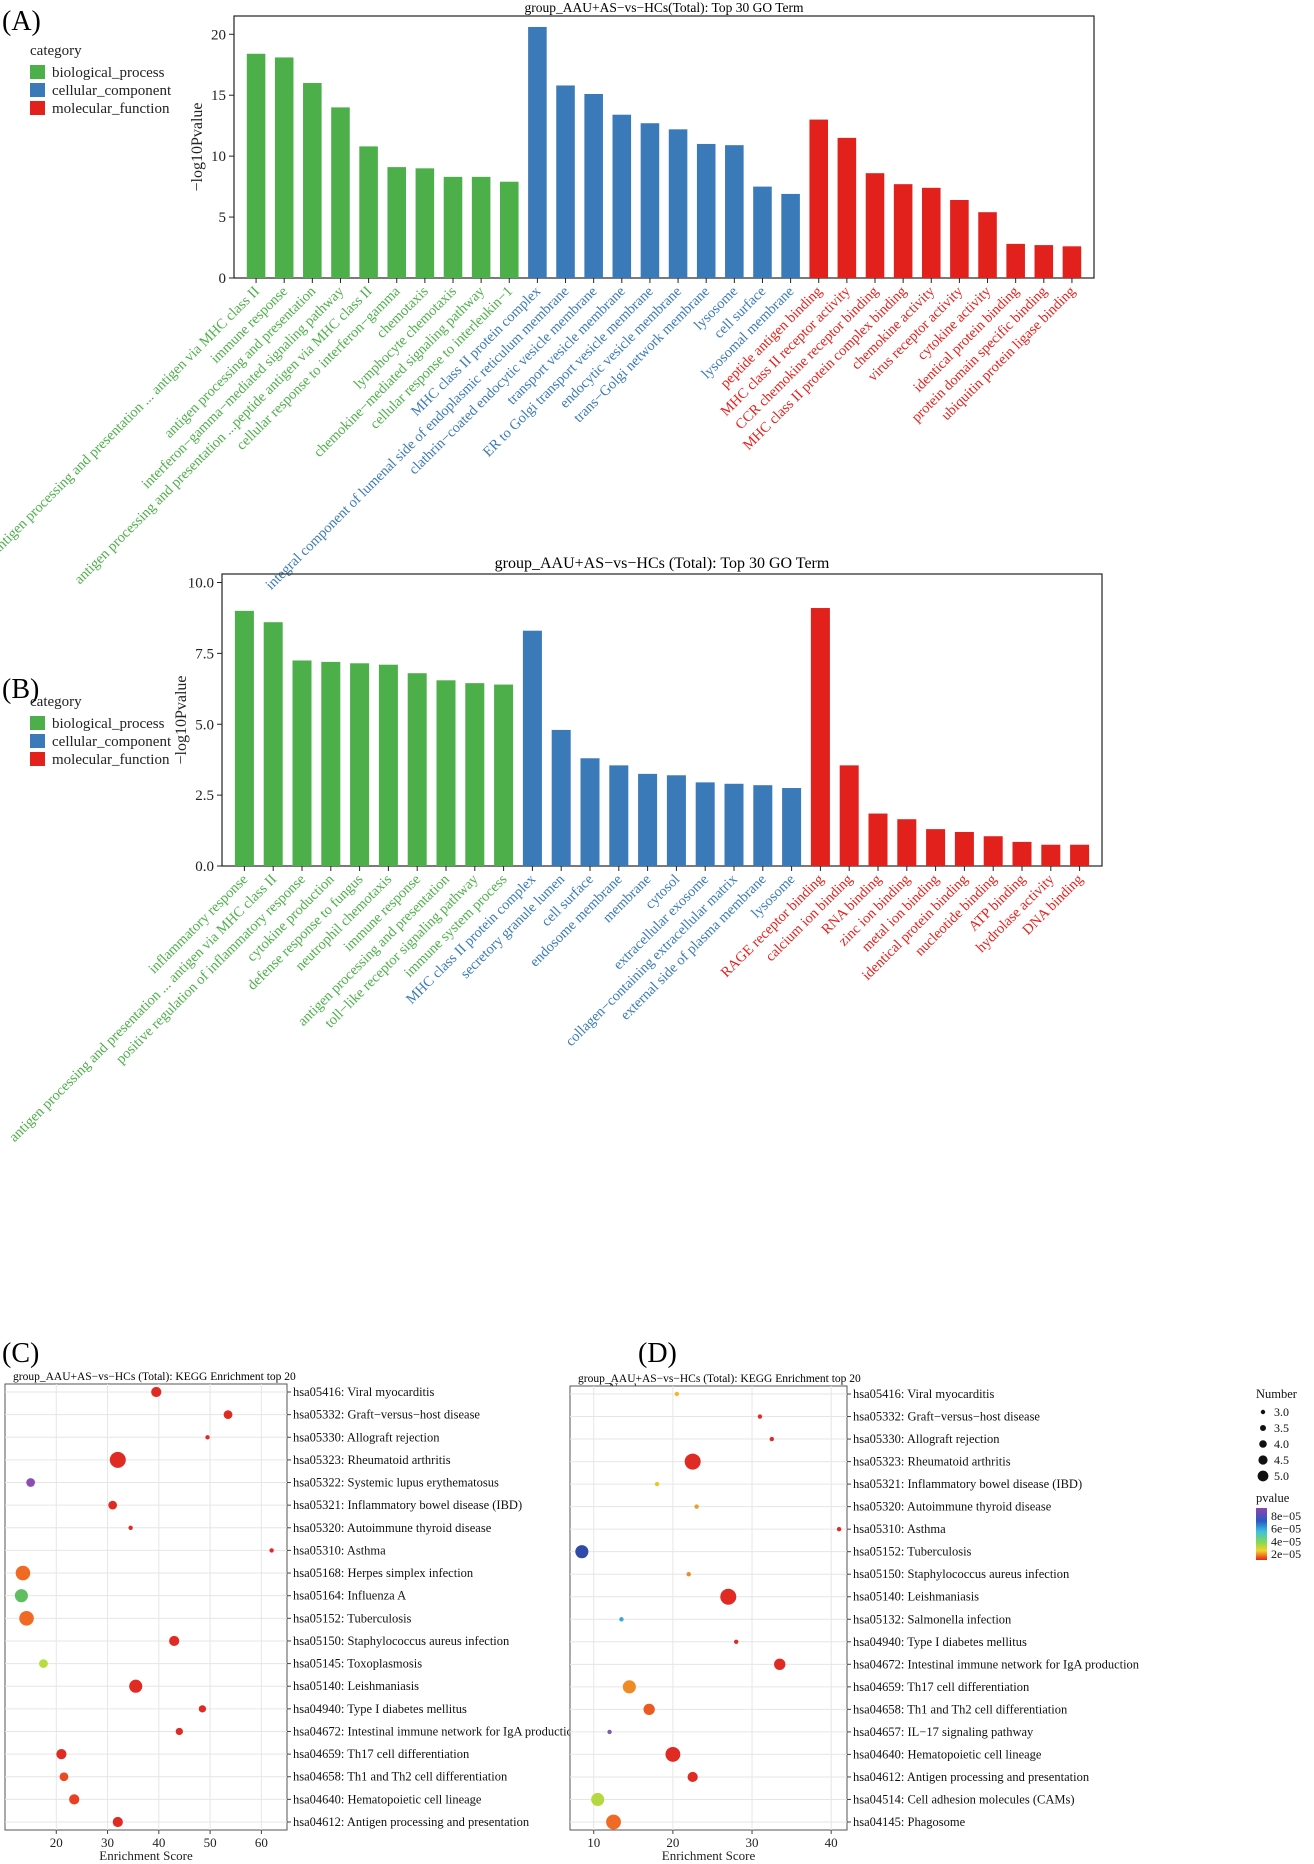 The image size is (1314, 1864). What do you see at coordinates (899, 1529) in the screenshot?
I see `y-tick-label: hsa05310: Asthma` at bounding box center [899, 1529].